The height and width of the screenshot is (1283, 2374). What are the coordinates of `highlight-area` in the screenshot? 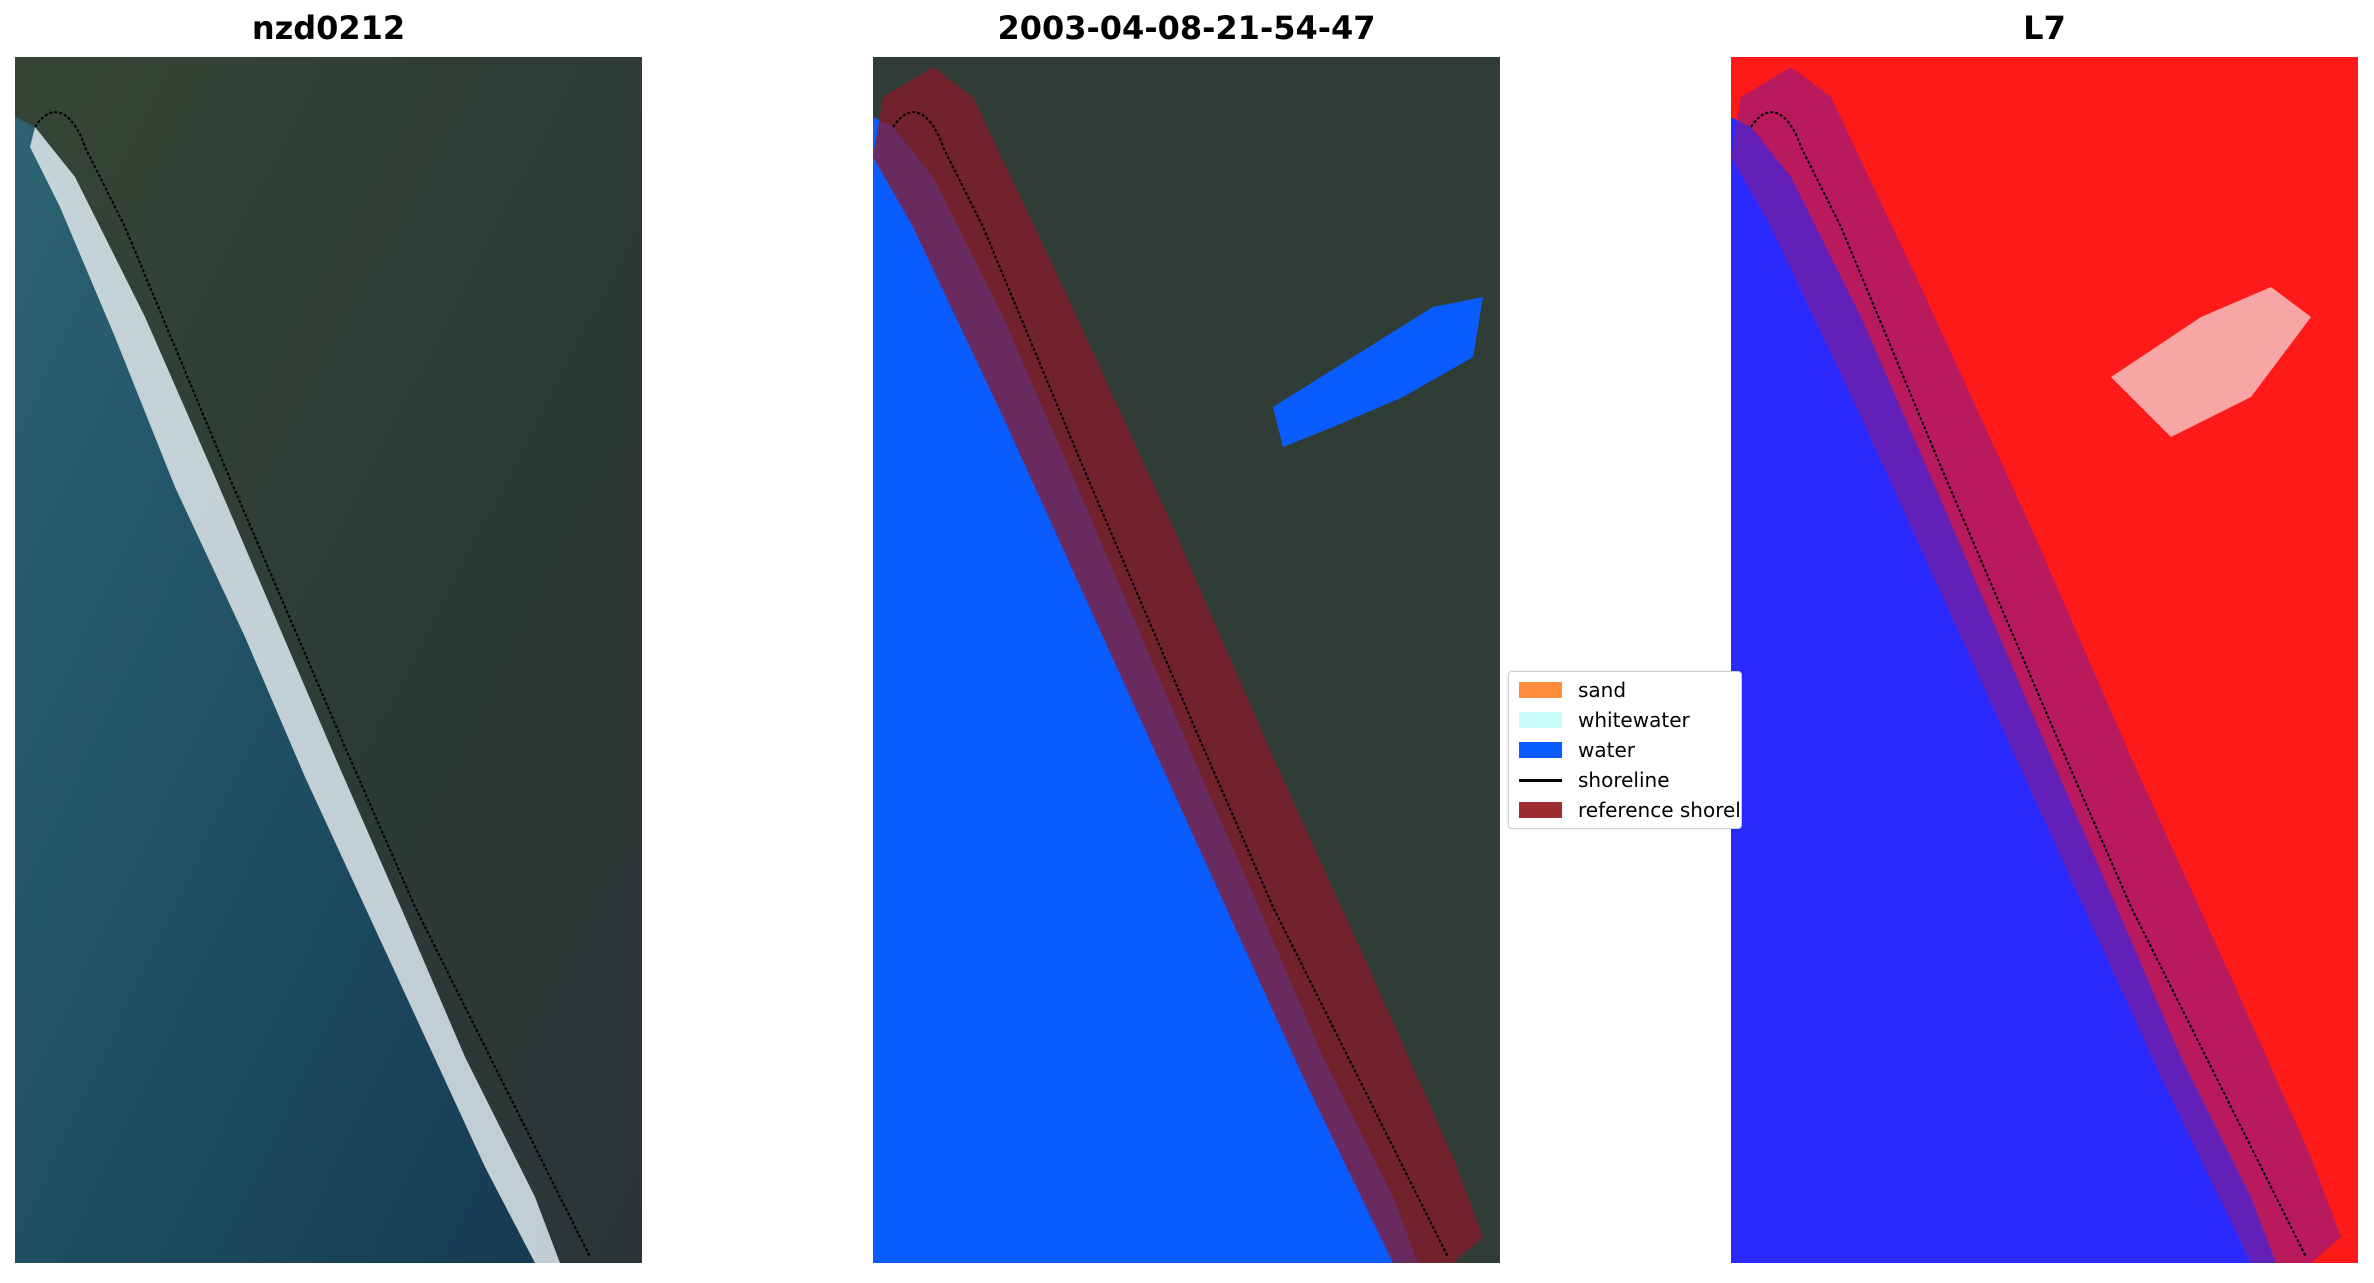 It's located at (2211, 362).